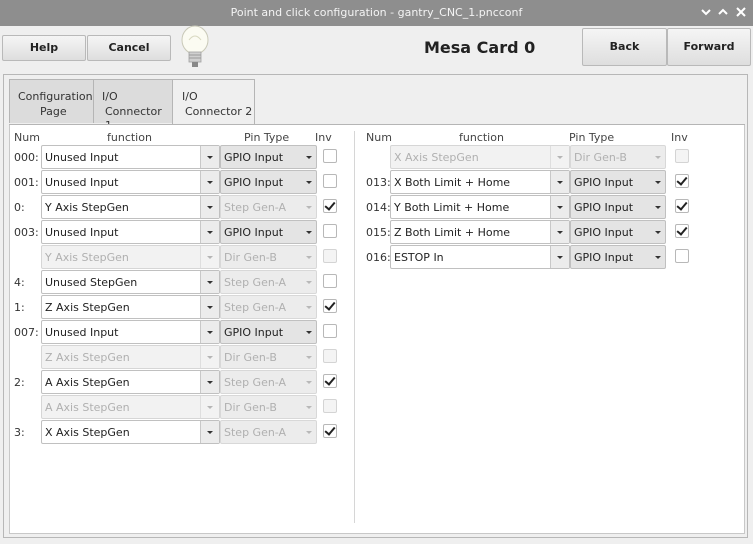  I want to click on minimize-icon, so click(706, 12).